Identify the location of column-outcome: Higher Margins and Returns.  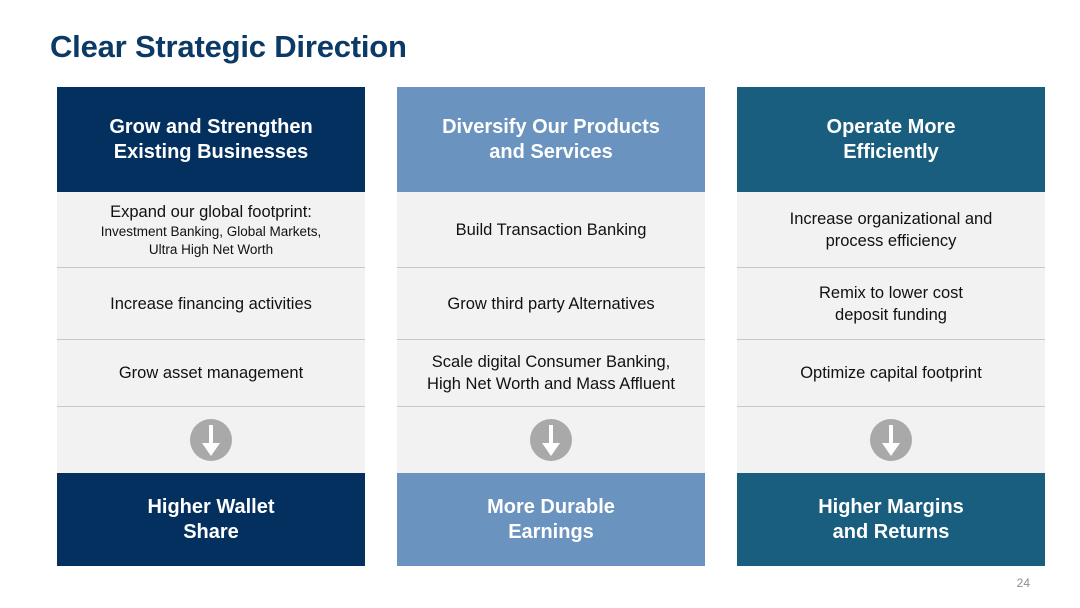
(891, 519).